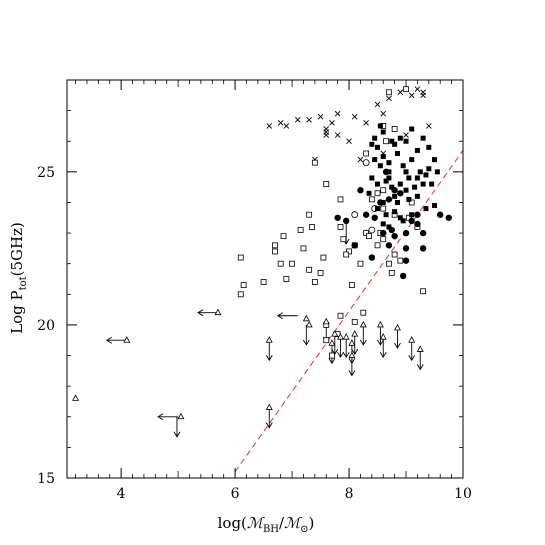 This screenshot has width=545, height=545. I want to click on x-tick-label: 8, so click(349, 494).